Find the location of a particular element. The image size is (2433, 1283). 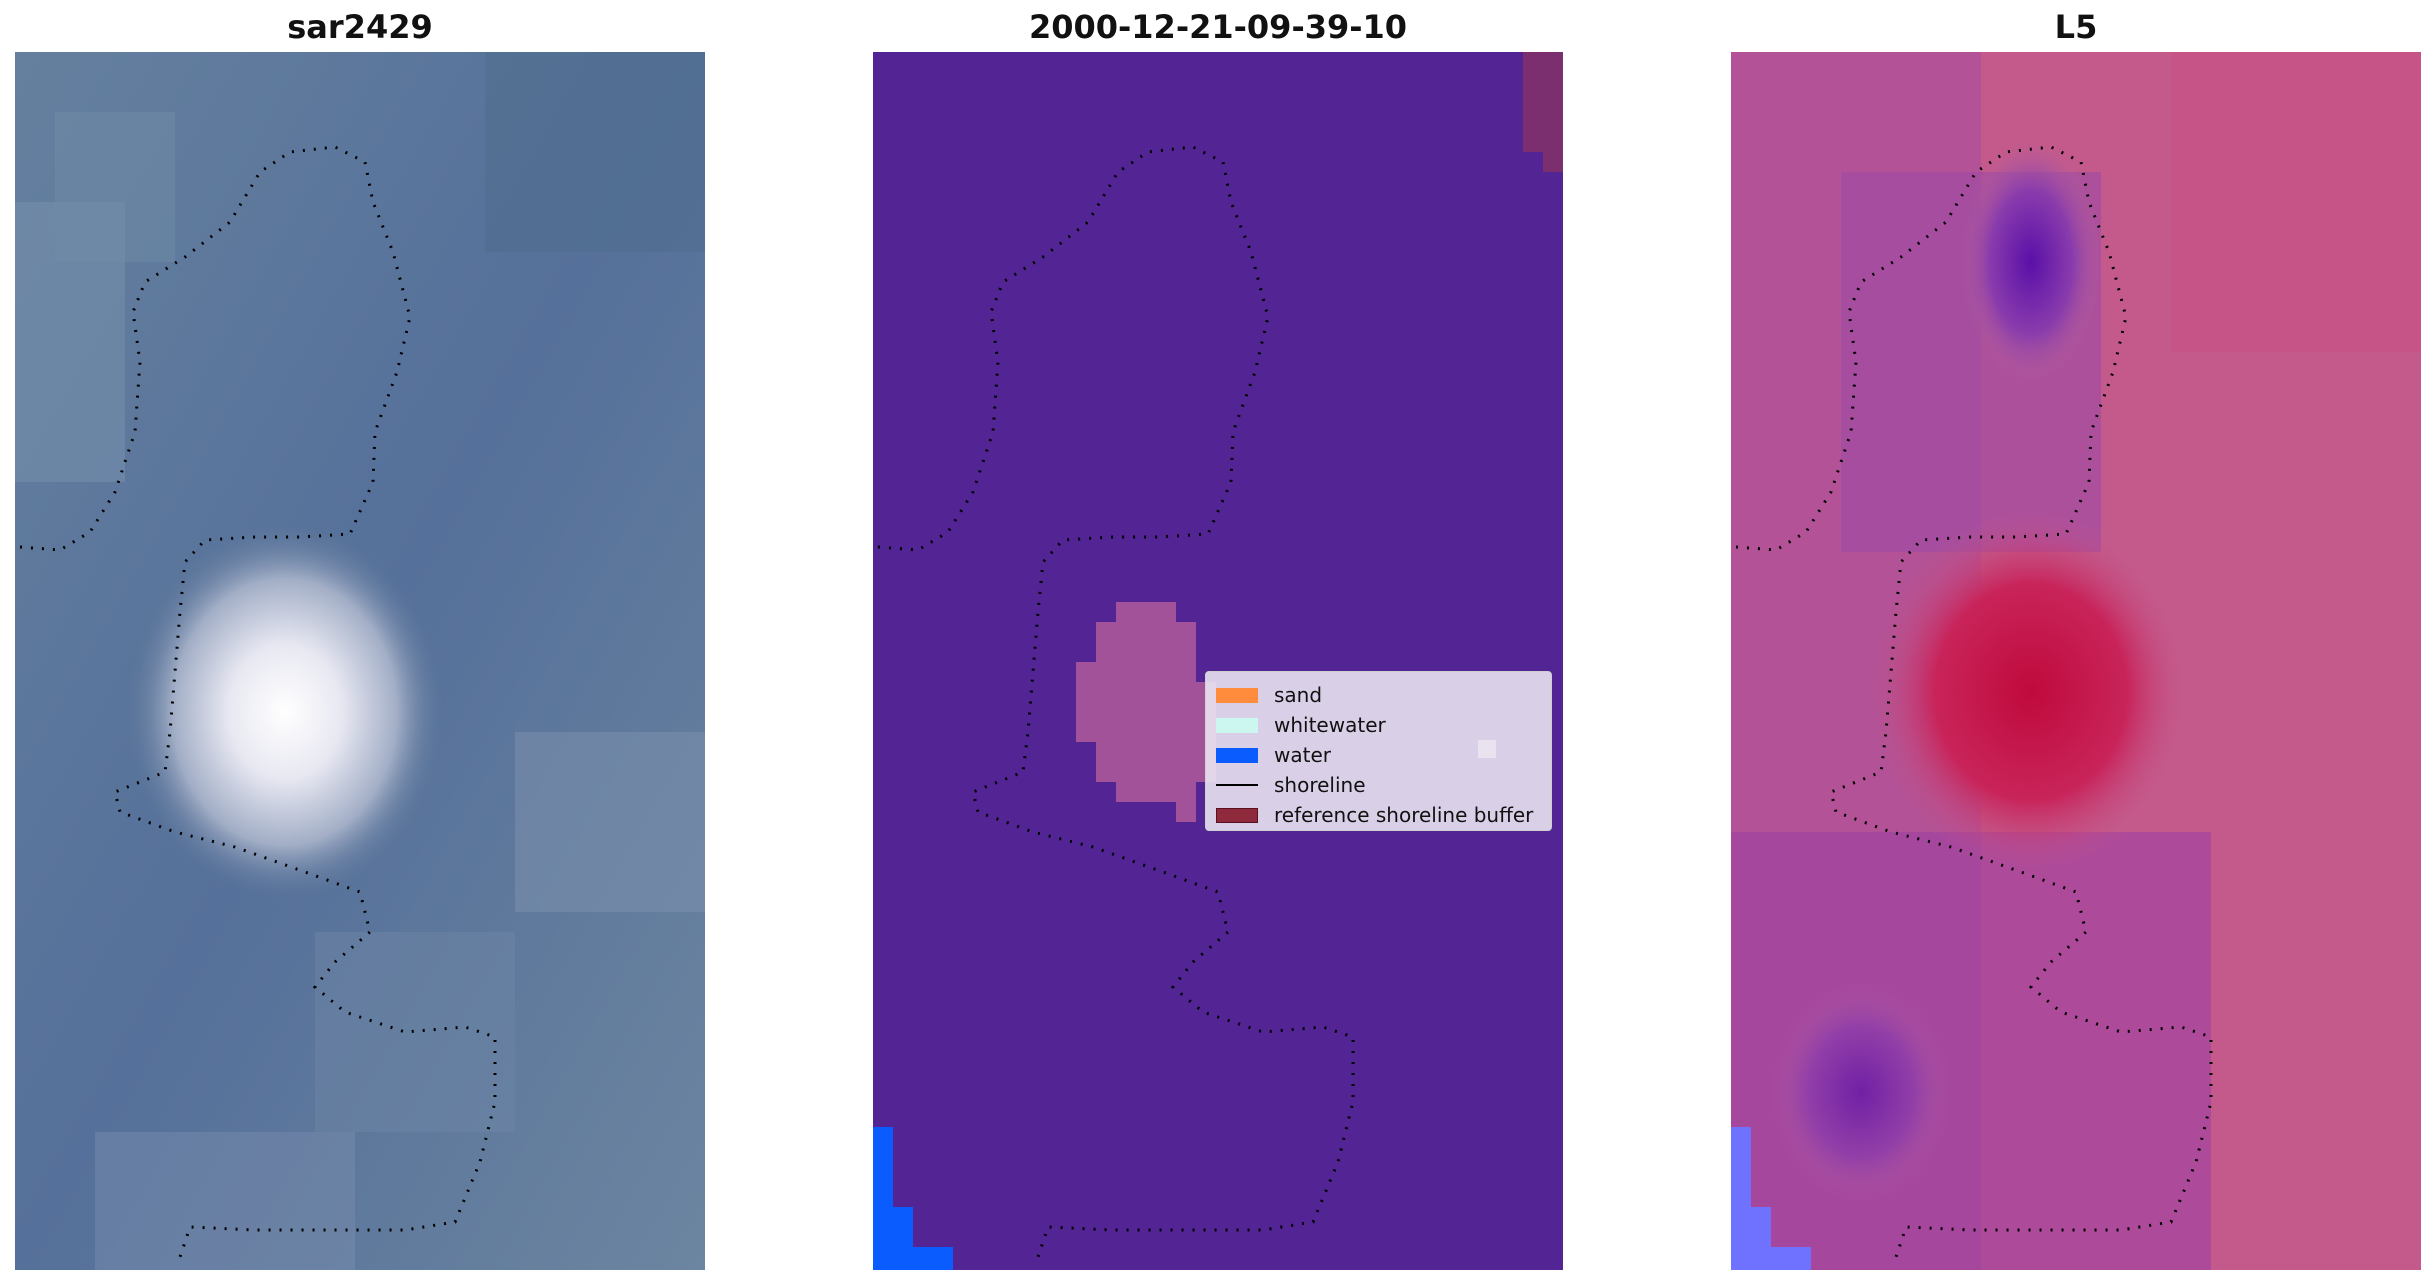

buffer-swatch is located at coordinates (1237, 815).